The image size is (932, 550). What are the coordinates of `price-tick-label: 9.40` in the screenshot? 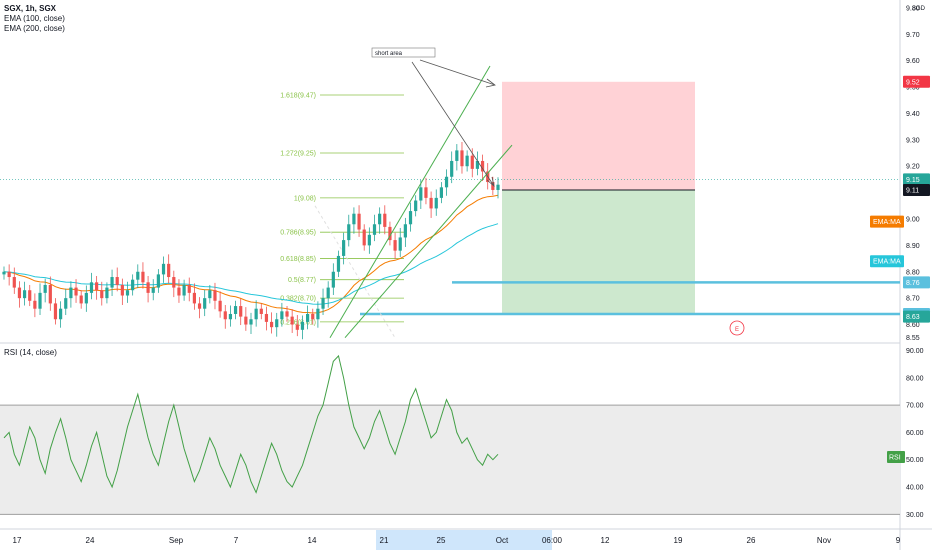 It's located at (913, 114).